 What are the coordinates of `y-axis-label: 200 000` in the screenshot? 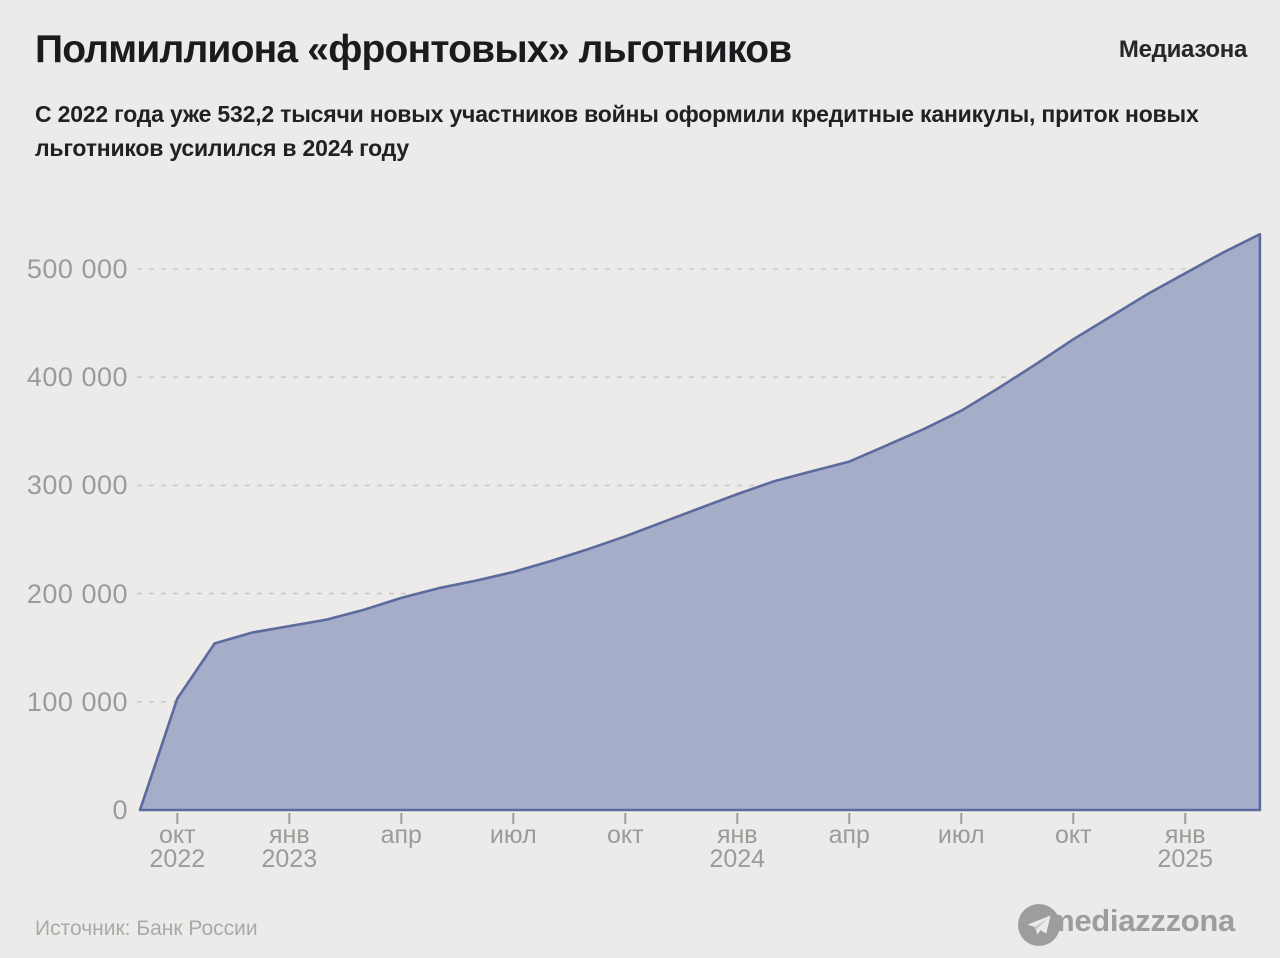 It's located at (77, 593).